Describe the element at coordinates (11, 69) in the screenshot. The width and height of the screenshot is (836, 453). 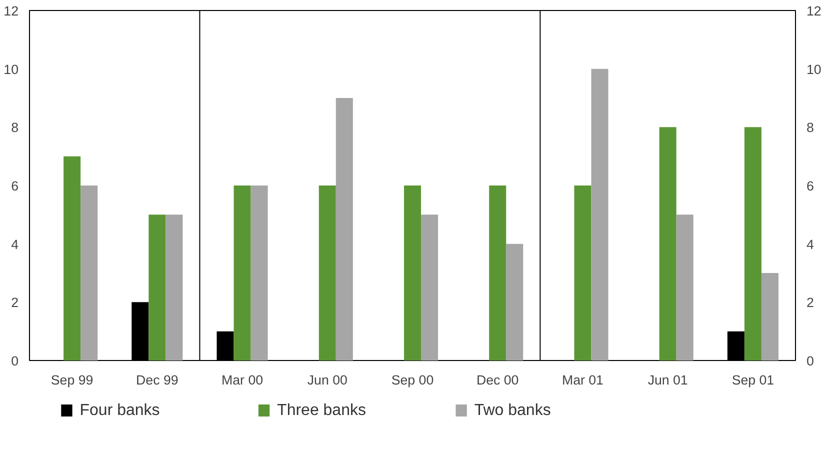
I see `y-tick-label: 10` at that location.